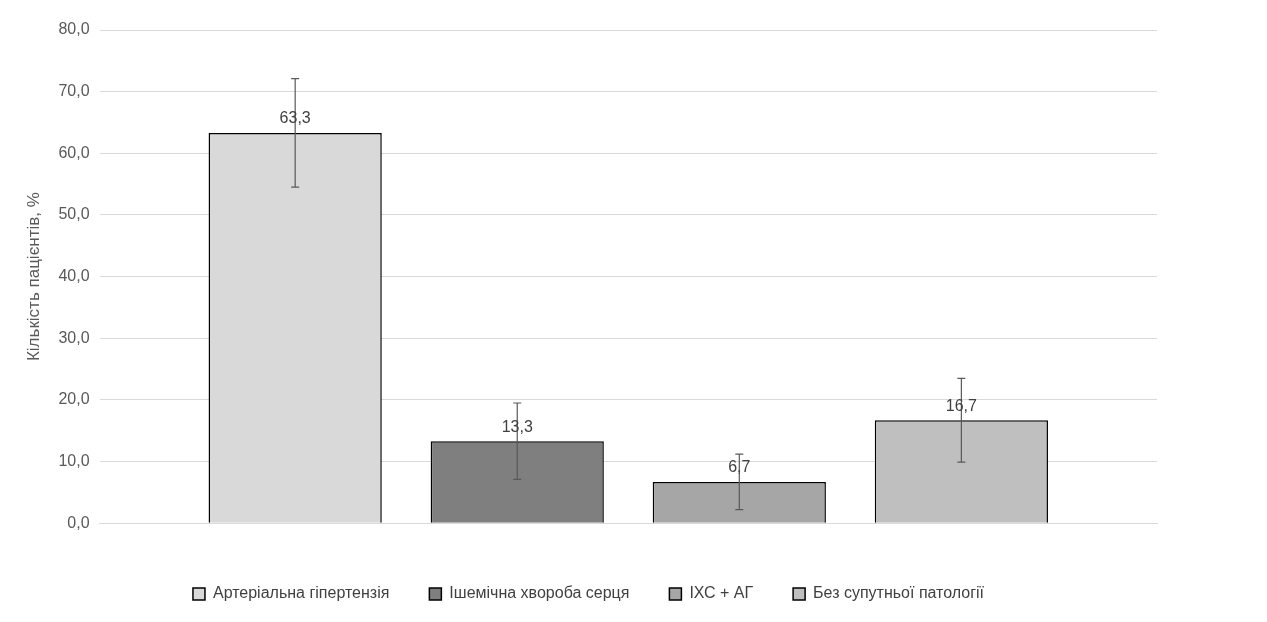  Describe the element at coordinates (301, 593) in the screenshot. I see `legend-label: Артеріальна гіпертензія` at that location.